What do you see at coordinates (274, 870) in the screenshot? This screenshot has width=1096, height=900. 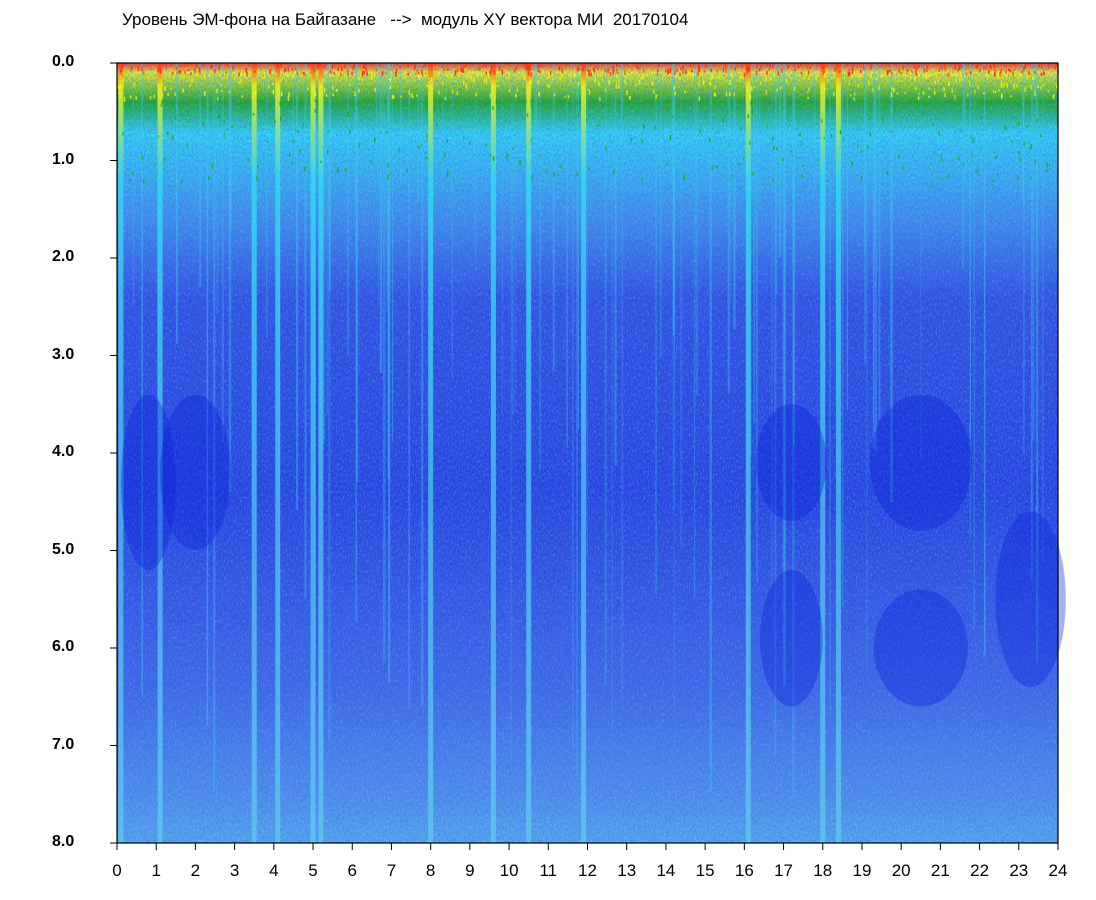 I see `x-tick-label: 4` at bounding box center [274, 870].